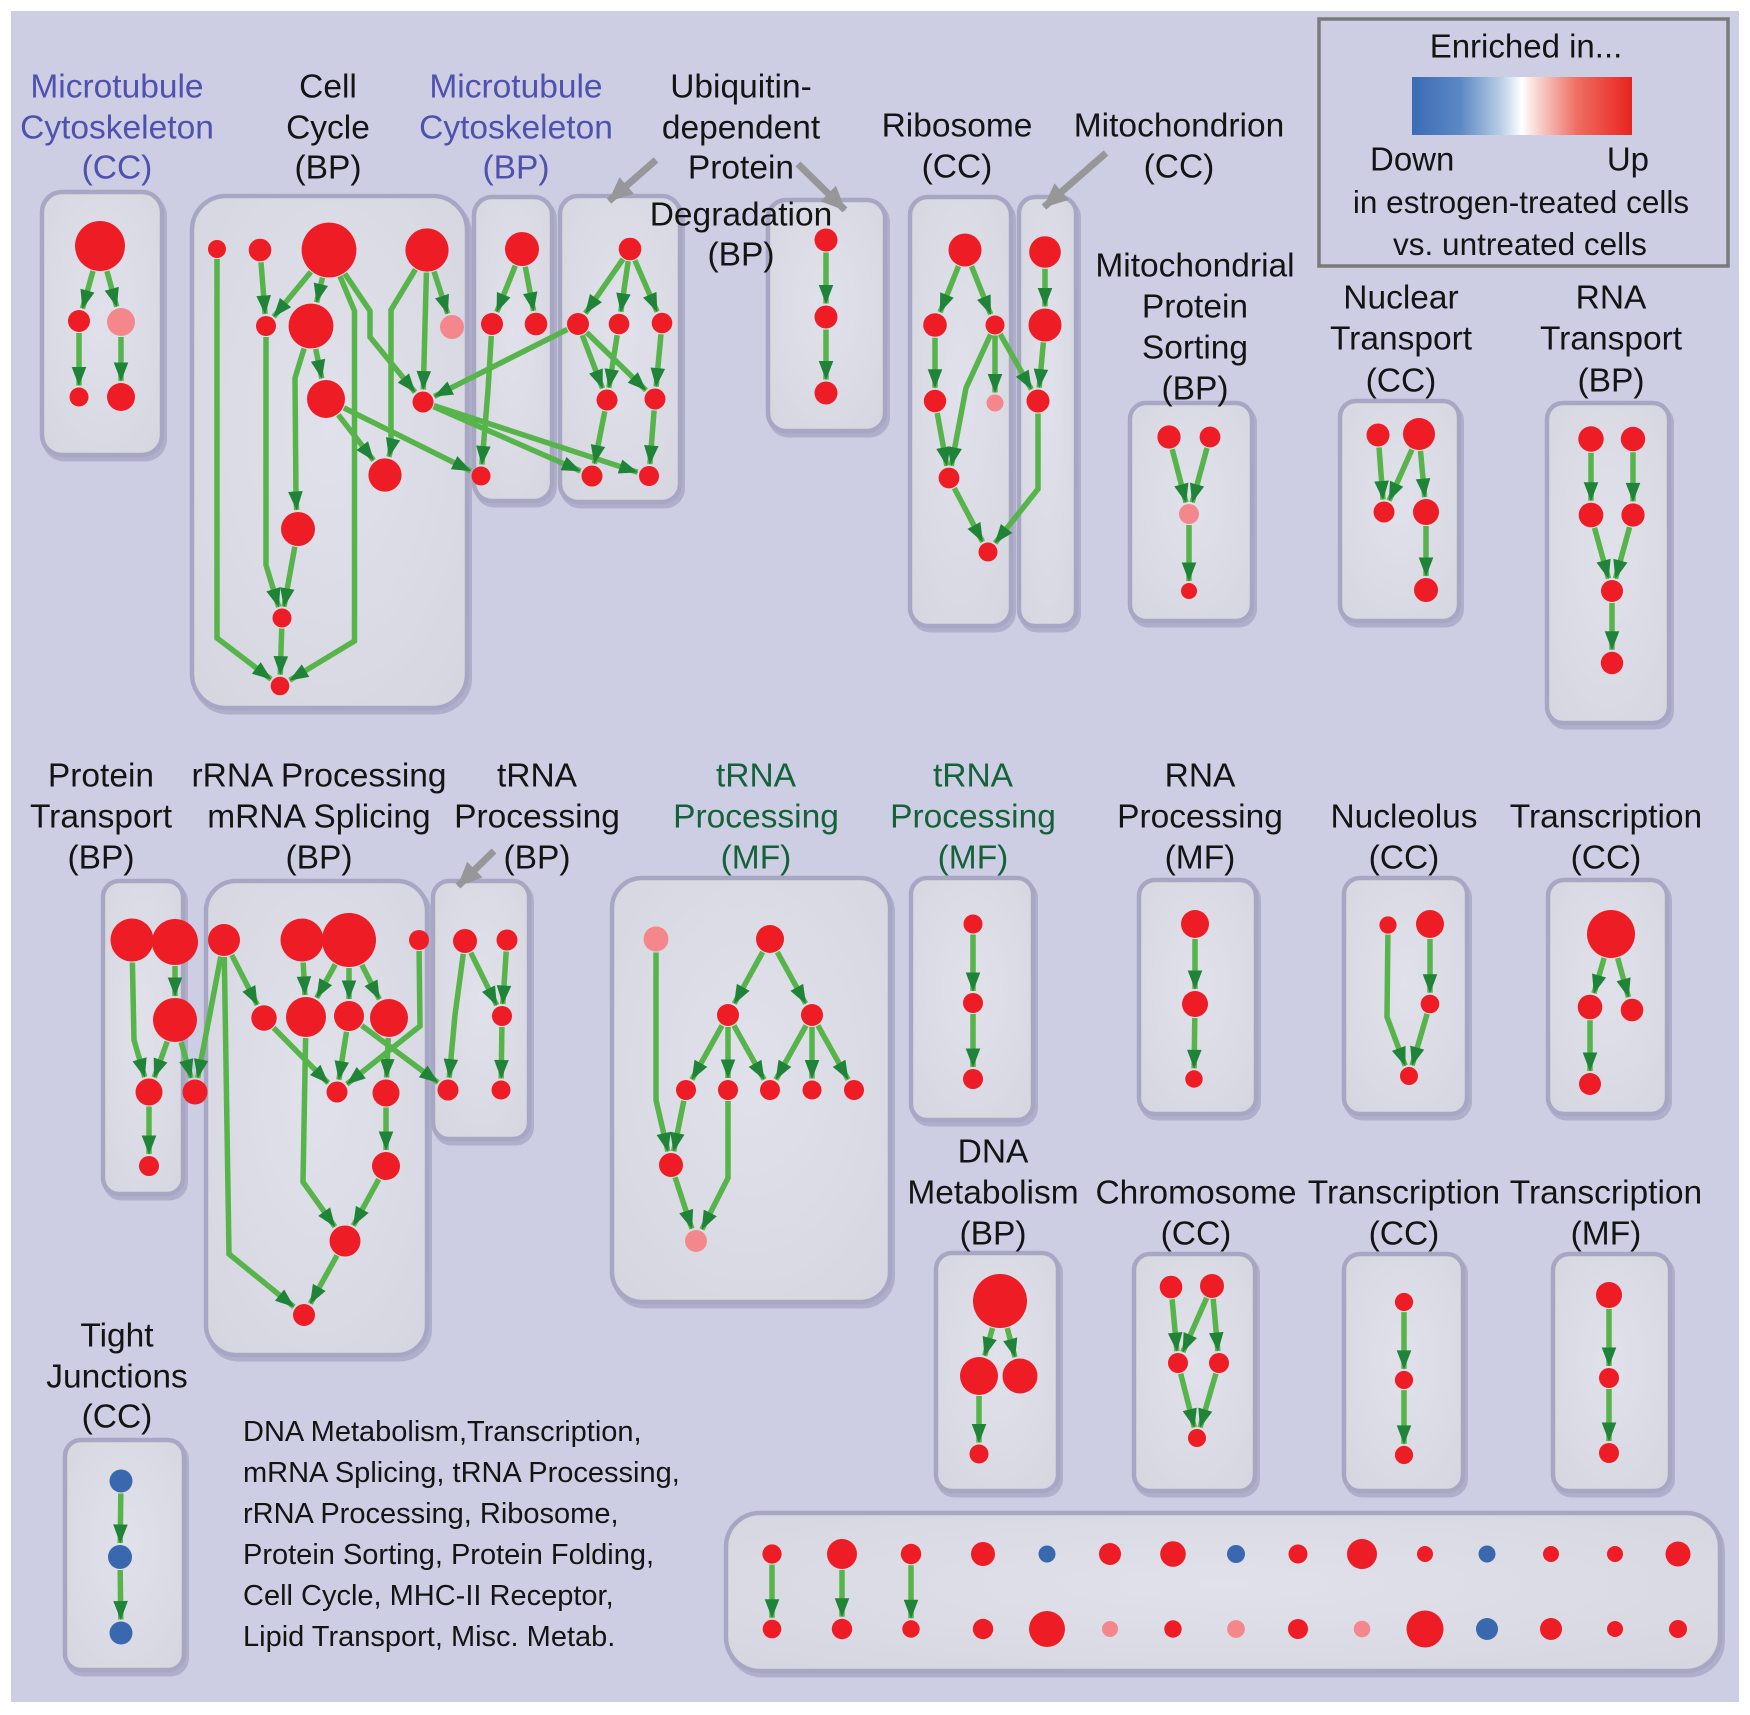 The width and height of the screenshot is (1750, 1715). Describe the element at coordinates (993, 1152) in the screenshot. I see `svg-text: DNA` at that location.